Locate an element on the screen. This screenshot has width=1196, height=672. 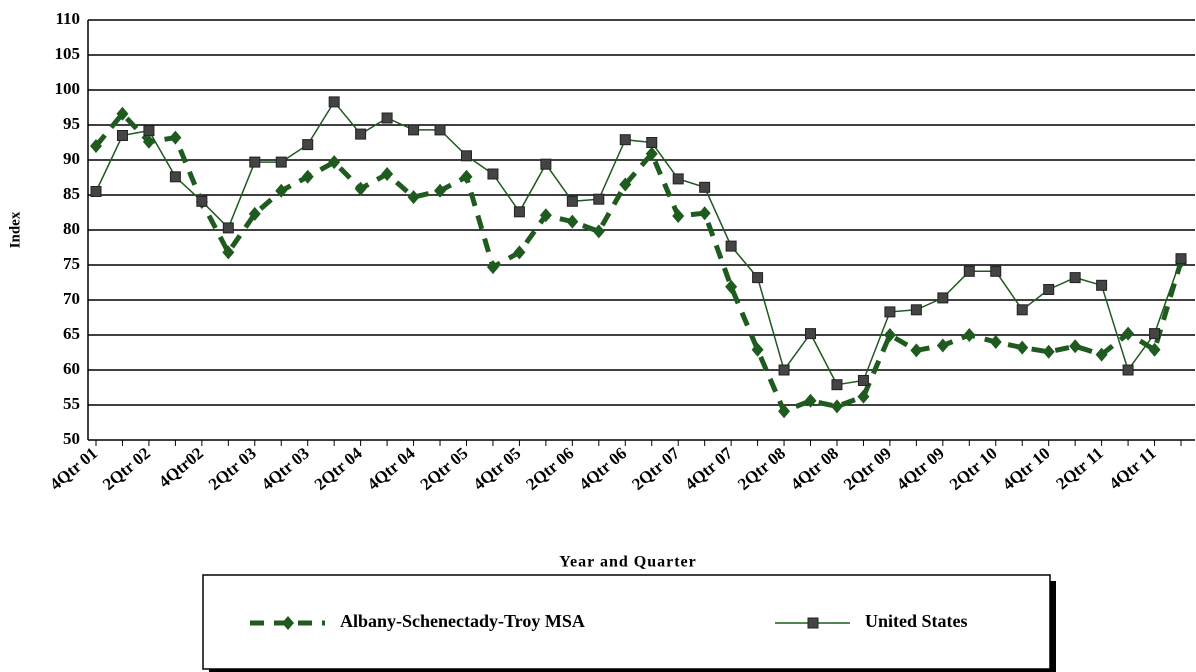
x-tick-label: 4Qtr 11 is located at coordinates (1132, 469).